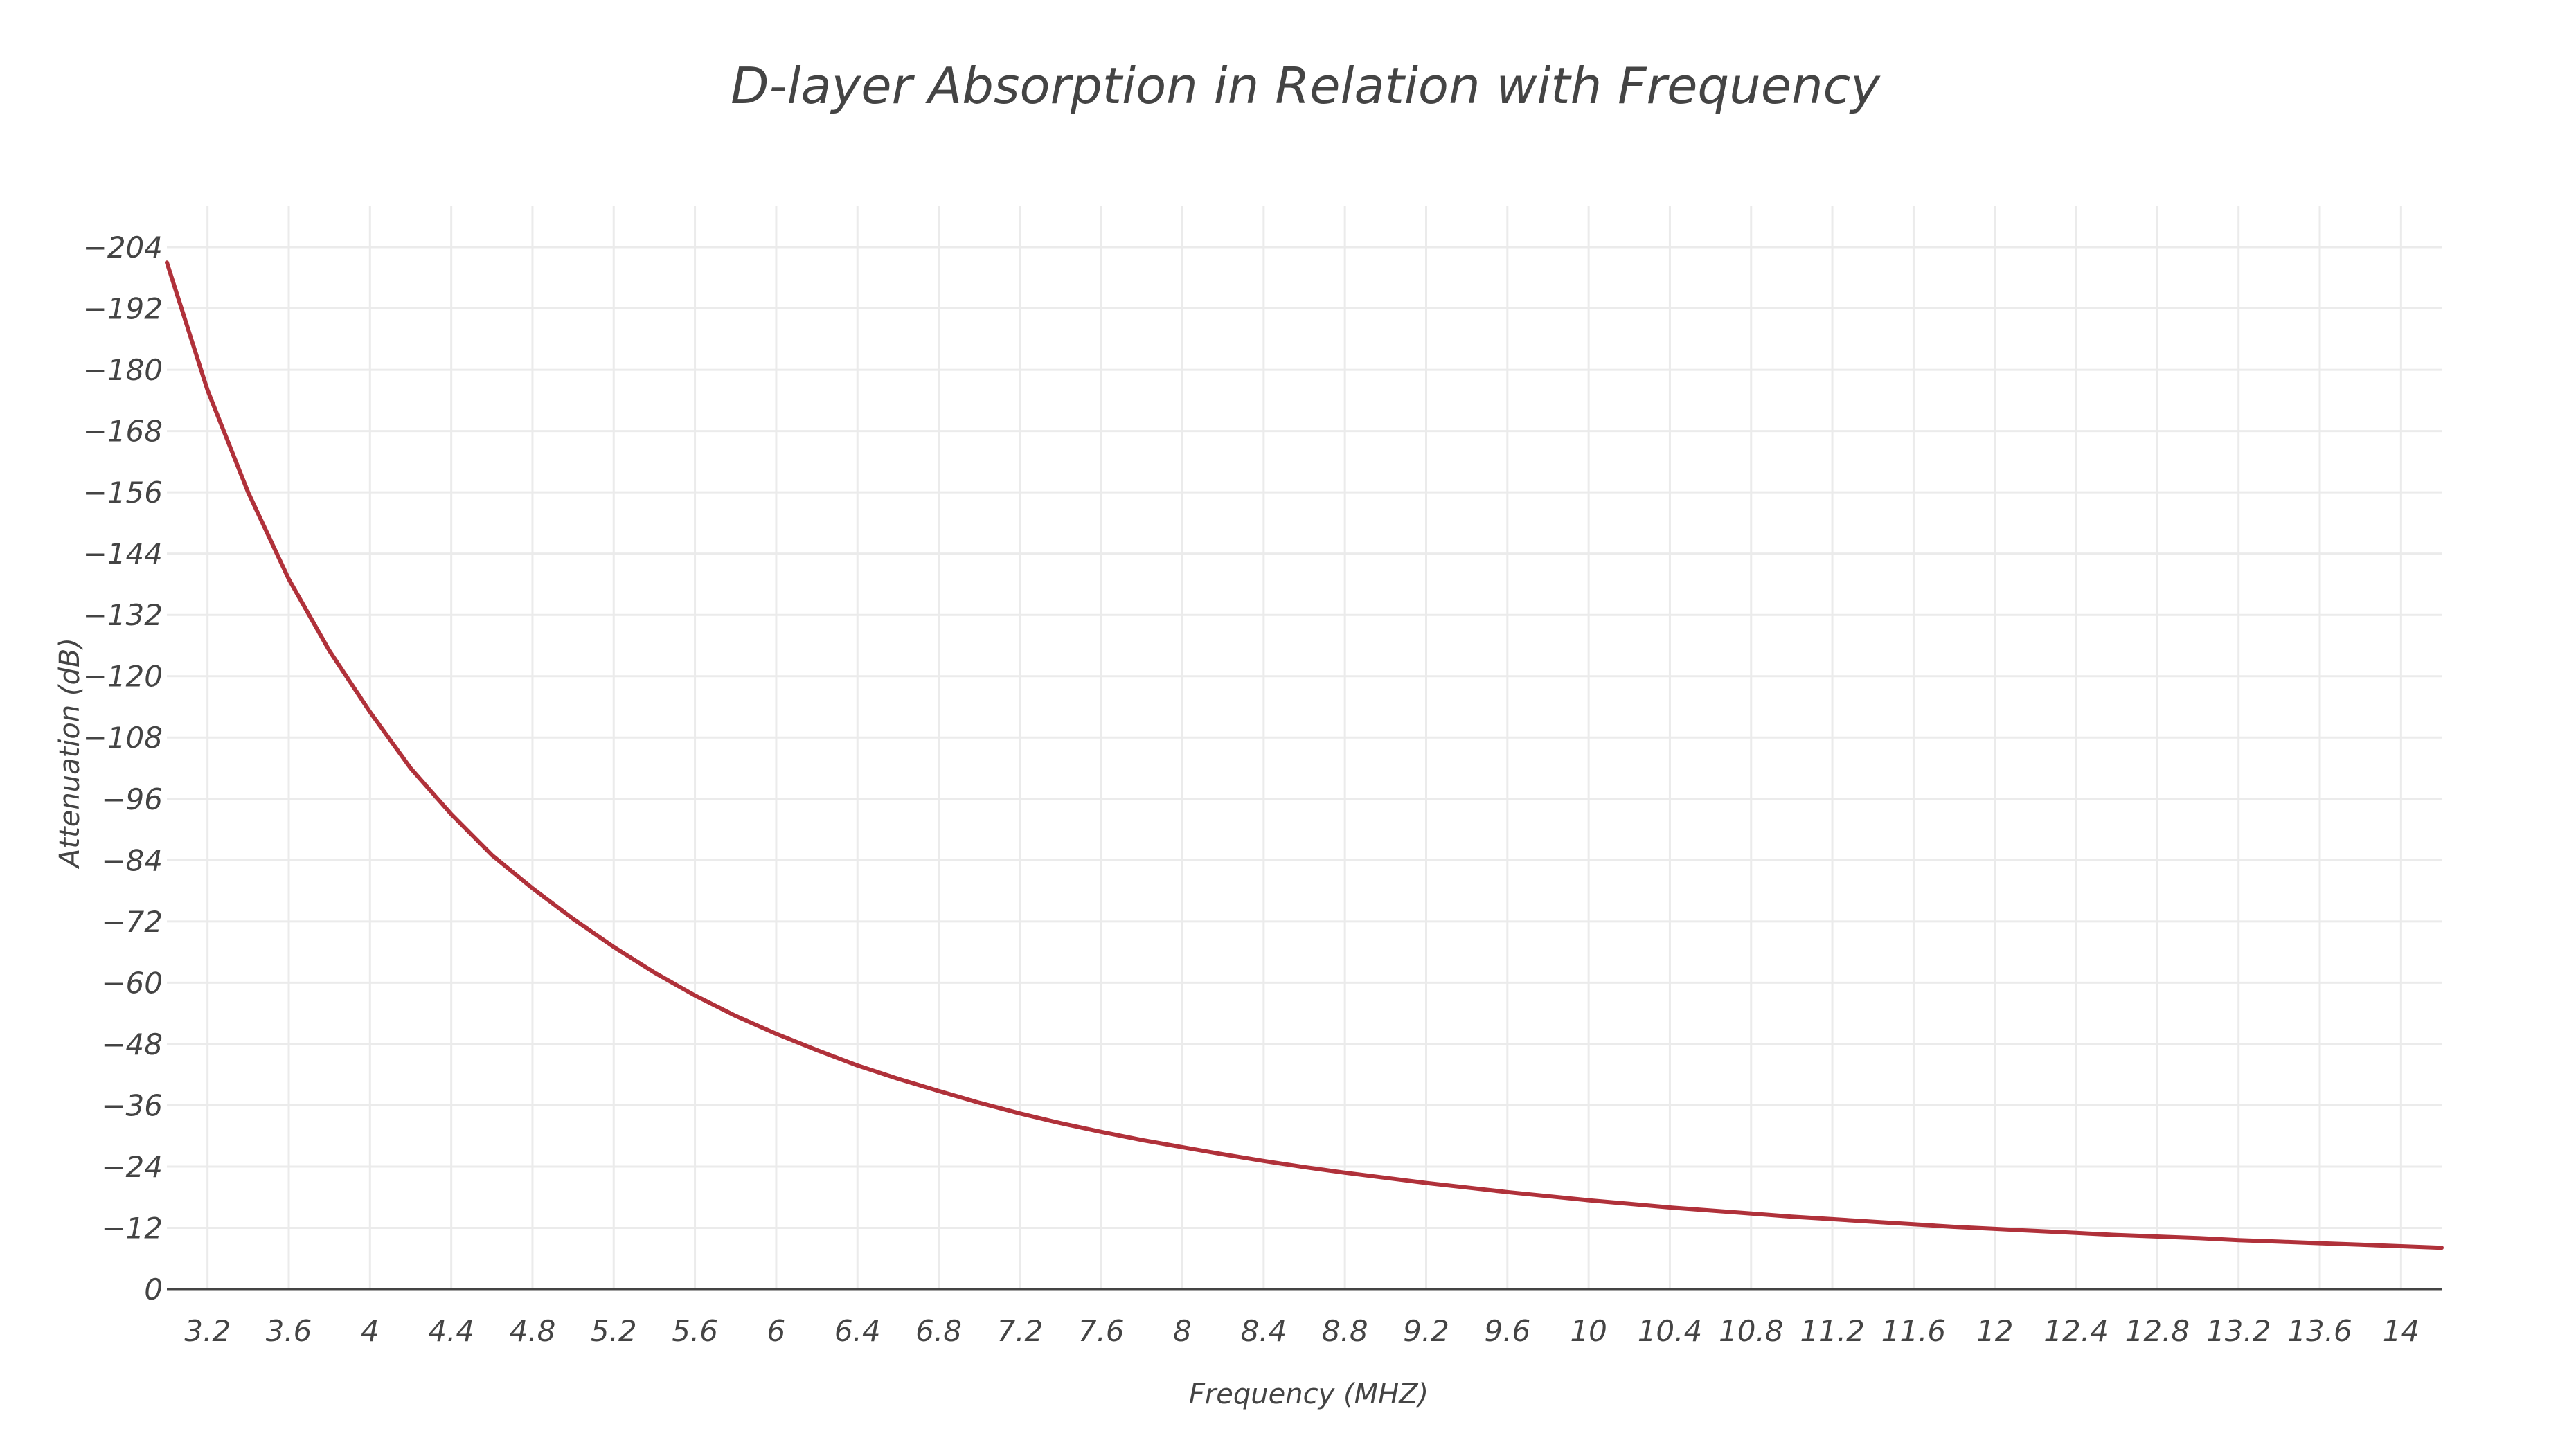 Image resolution: width=2576 pixels, height=1447 pixels. Describe the element at coordinates (1670, 1331) in the screenshot. I see `x-tick-label: 10.4` at that location.